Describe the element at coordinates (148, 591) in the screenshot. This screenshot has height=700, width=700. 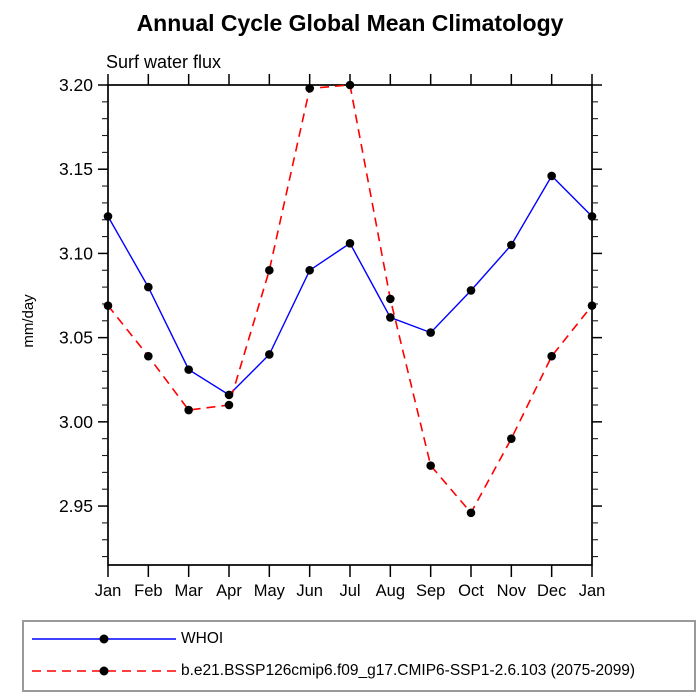
I see `x-tick-label: Feb` at that location.